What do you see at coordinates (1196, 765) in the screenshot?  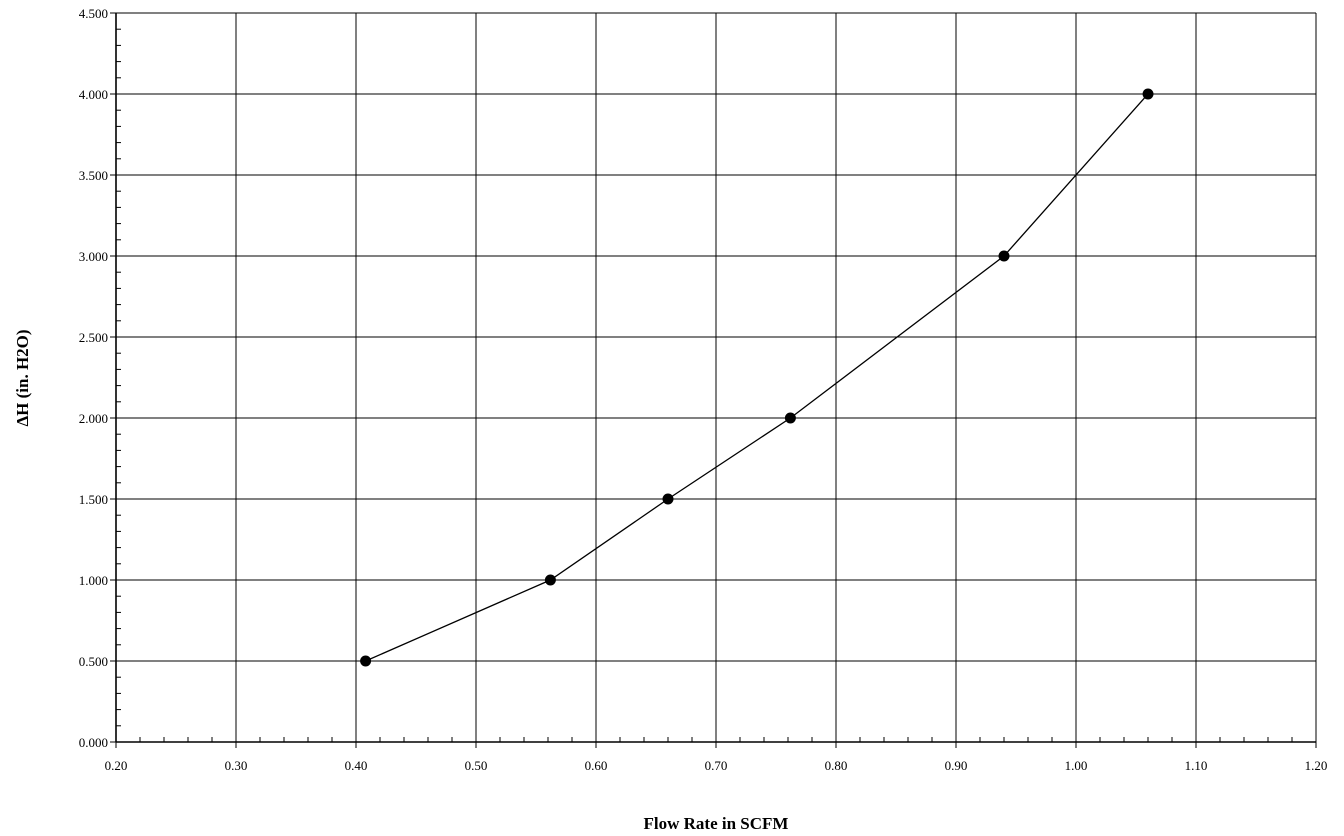 I see `x-tick-label: 1.10` at bounding box center [1196, 765].